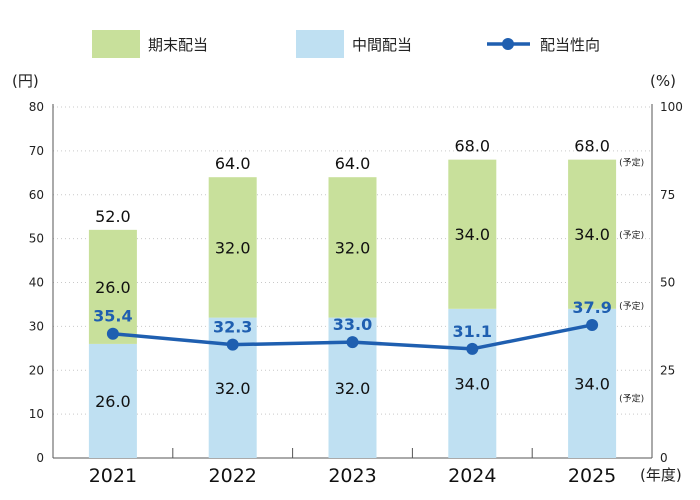  What do you see at coordinates (631, 281) in the screenshot?
I see `forecast-notes: (予定) (予定) (予定) (予定)` at bounding box center [631, 281].